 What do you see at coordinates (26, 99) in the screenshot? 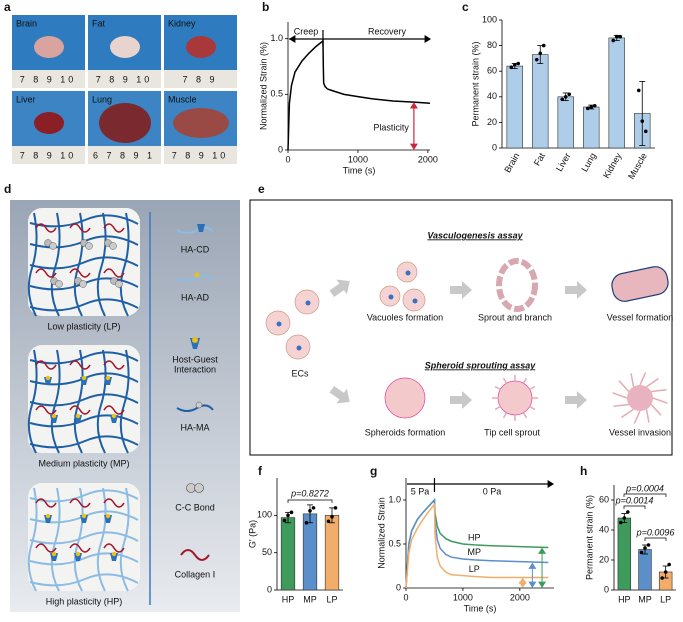
I see `label: Liver` at bounding box center [26, 99].